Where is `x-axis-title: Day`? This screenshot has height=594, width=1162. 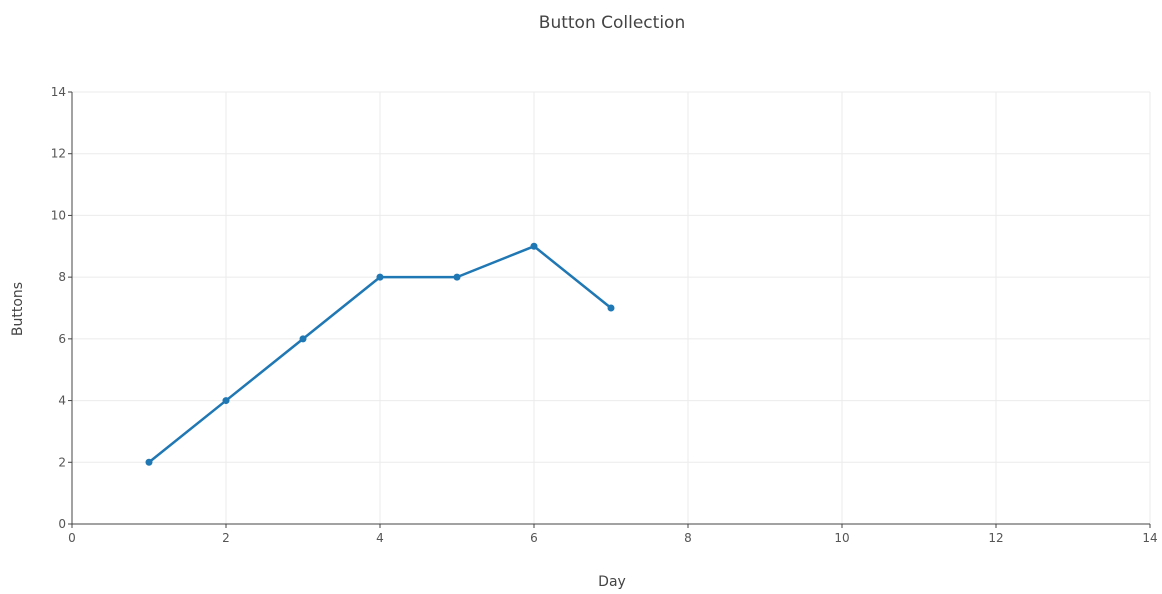 x-axis-title: Day is located at coordinates (612, 582).